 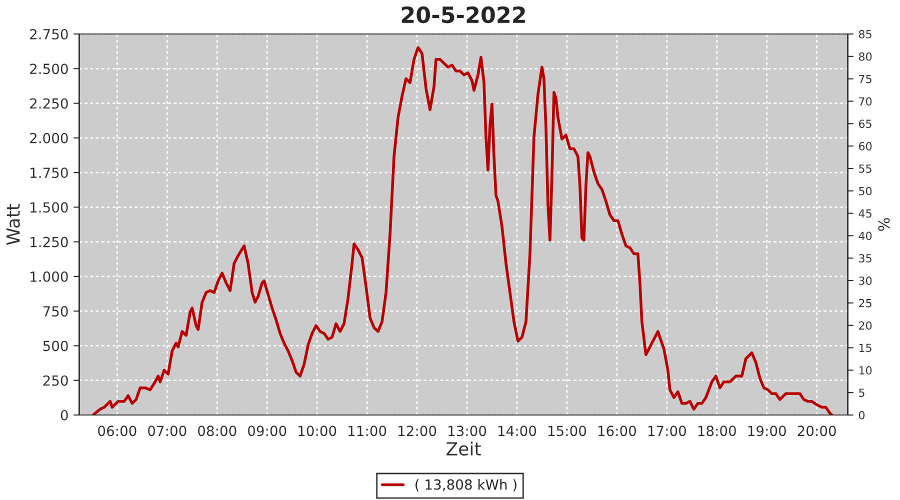 What do you see at coordinates (865, 124) in the screenshot?
I see `y2-tick-label: 65` at bounding box center [865, 124].